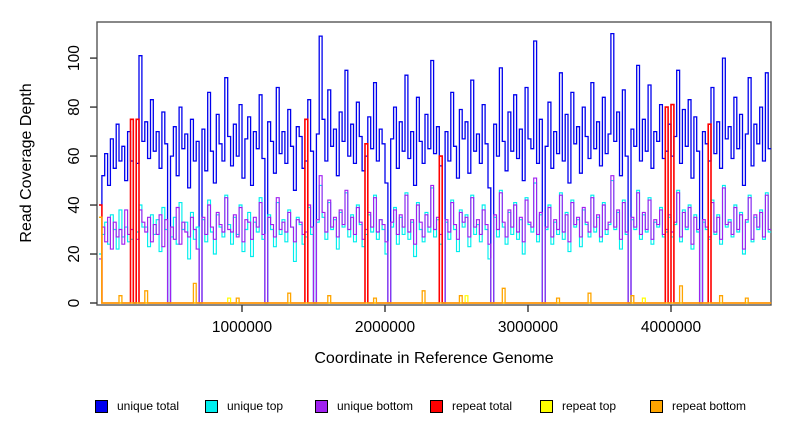 The width and height of the screenshot is (792, 432). What do you see at coordinates (589, 406) in the screenshot?
I see `legend-label: repeat top` at bounding box center [589, 406].